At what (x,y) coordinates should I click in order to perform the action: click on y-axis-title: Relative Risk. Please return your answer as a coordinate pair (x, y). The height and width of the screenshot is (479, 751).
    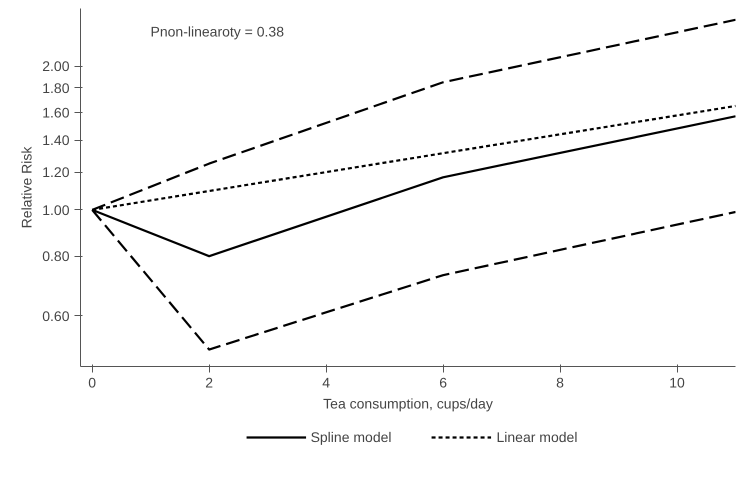
    Looking at the image, I should click on (26, 187).